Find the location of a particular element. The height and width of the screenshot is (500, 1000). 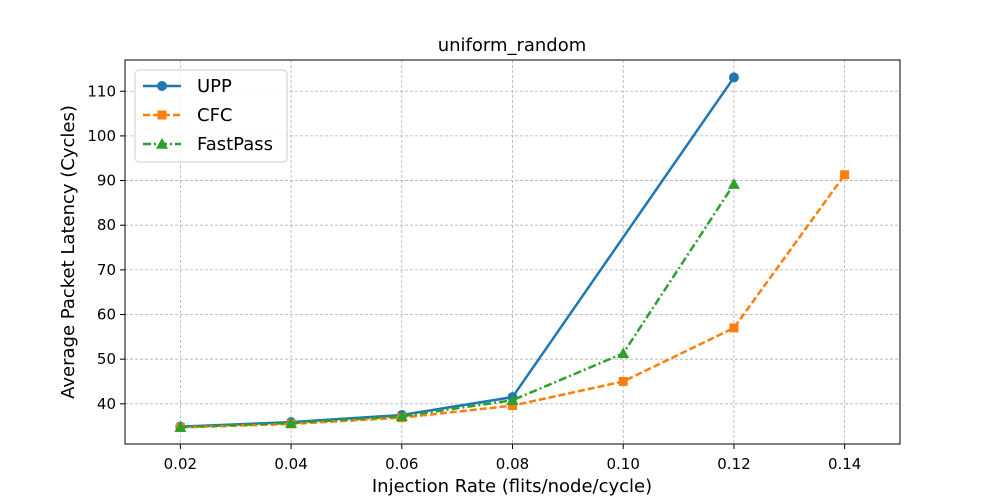

x-tick-label: 0.02 is located at coordinates (180, 464).